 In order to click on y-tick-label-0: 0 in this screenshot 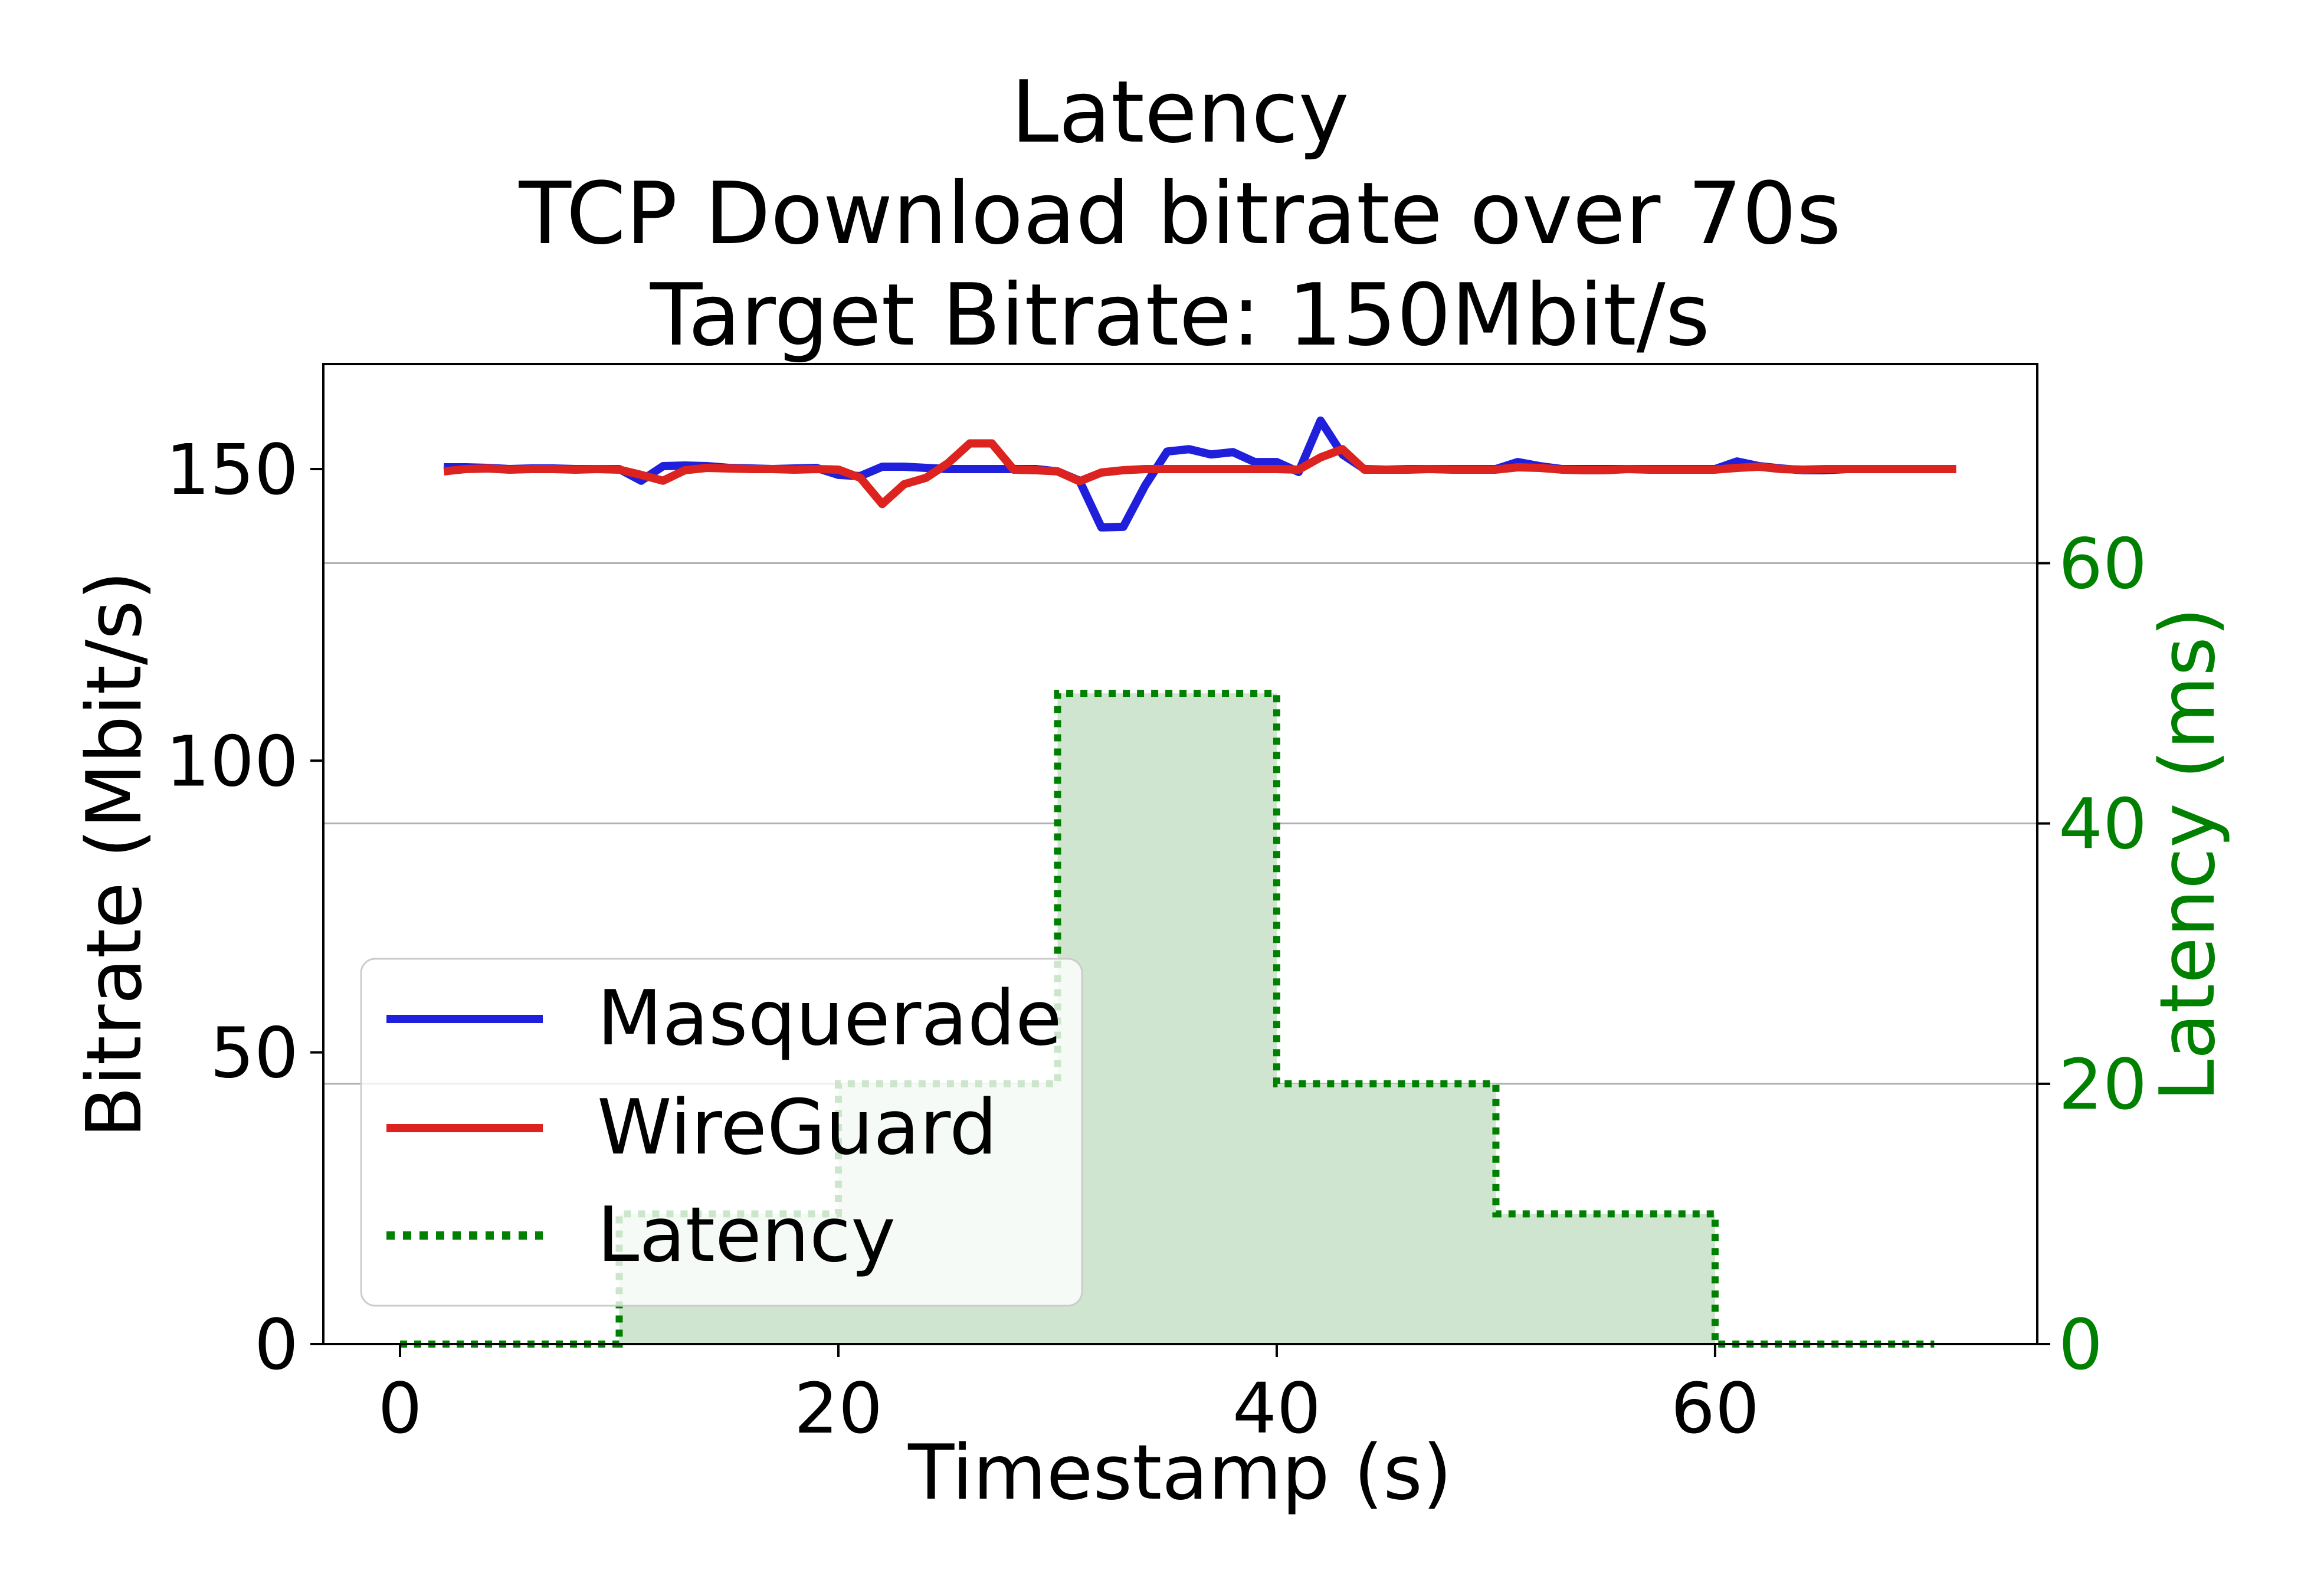, I will do `click(276, 1344)`.